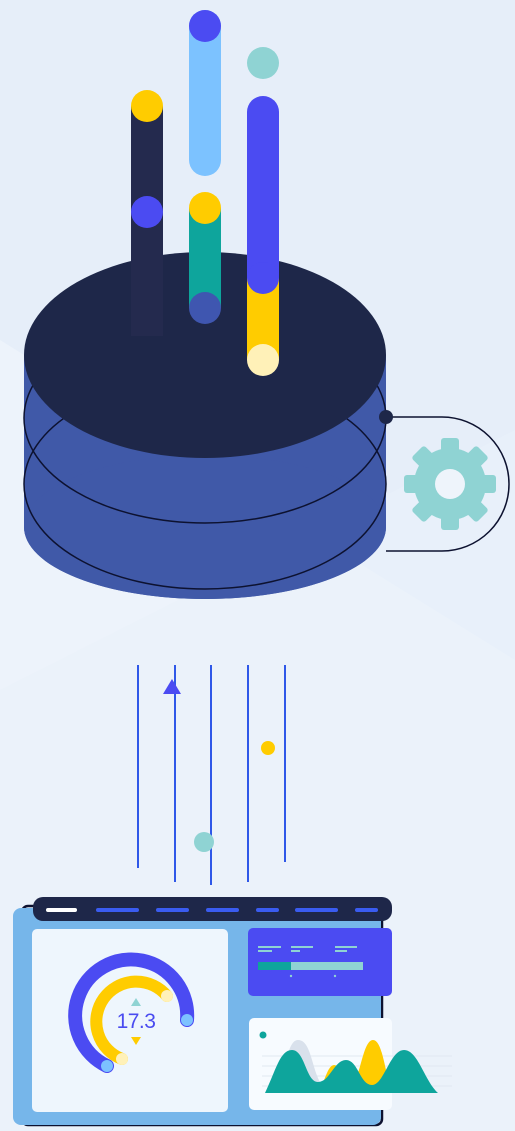  What do you see at coordinates (172, 686) in the screenshot?
I see `up-arrow-icon` at bounding box center [172, 686].